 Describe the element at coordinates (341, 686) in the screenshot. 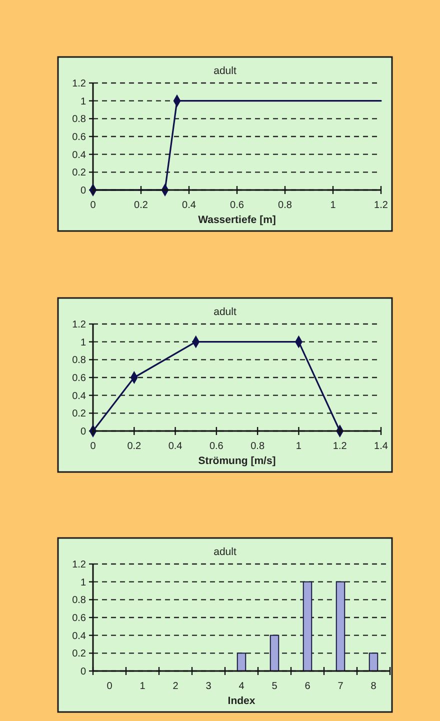

I see `x-tick-label: 7` at that location.